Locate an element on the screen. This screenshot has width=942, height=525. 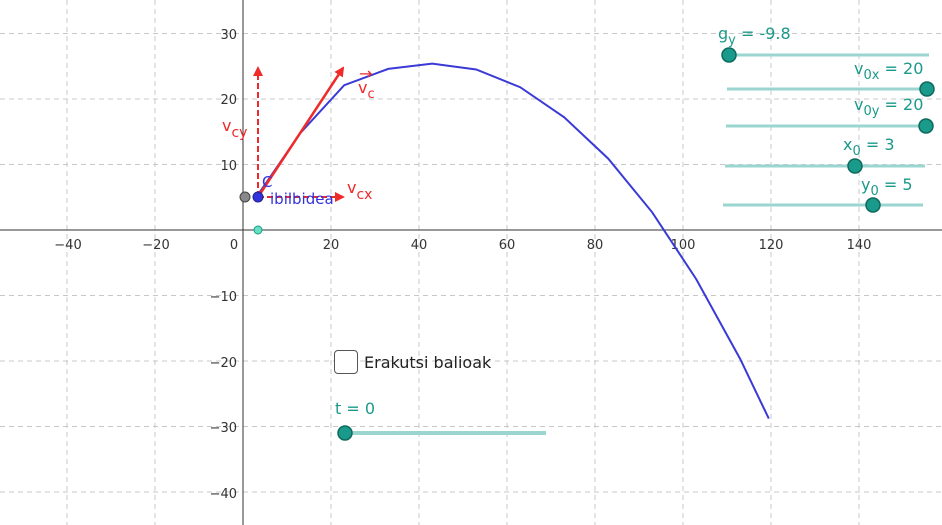
slider-gy-label-sub: y is located at coordinates (732, 40).